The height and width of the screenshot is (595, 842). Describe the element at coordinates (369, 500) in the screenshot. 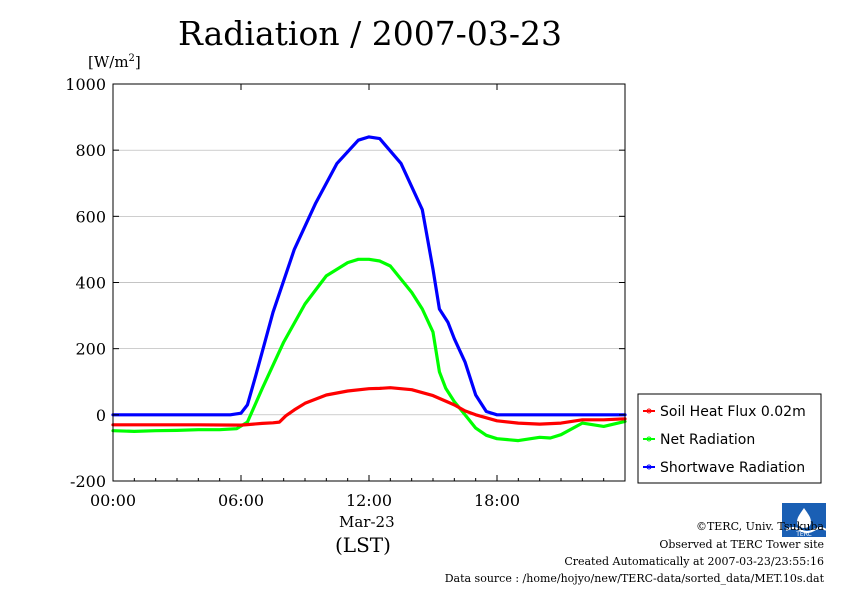

I see `x-tick-label-2: 12:00` at that location.